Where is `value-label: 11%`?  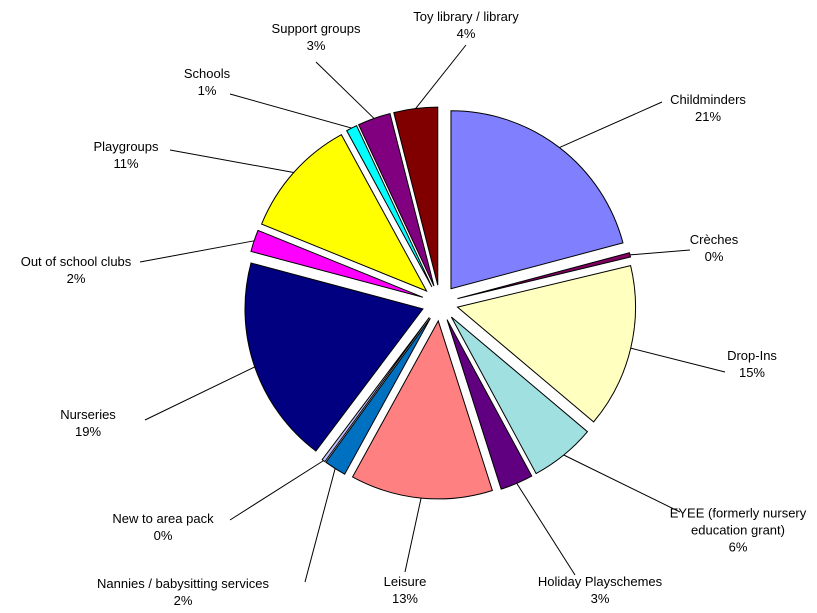
value-label: 11% is located at coordinates (126, 163).